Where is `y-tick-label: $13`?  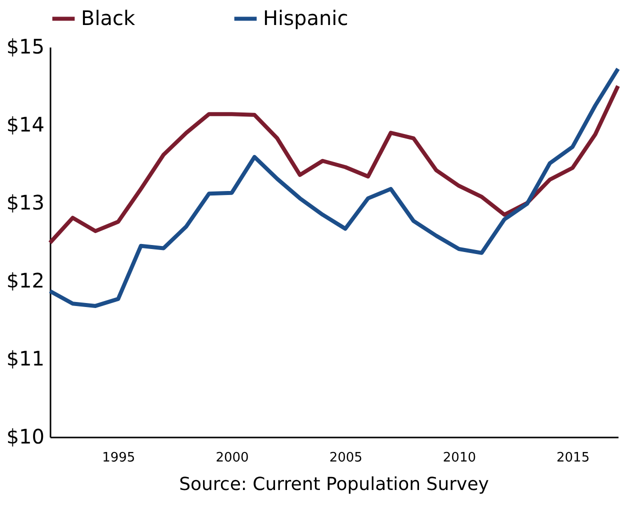 y-tick-label: $13 is located at coordinates (25, 202).